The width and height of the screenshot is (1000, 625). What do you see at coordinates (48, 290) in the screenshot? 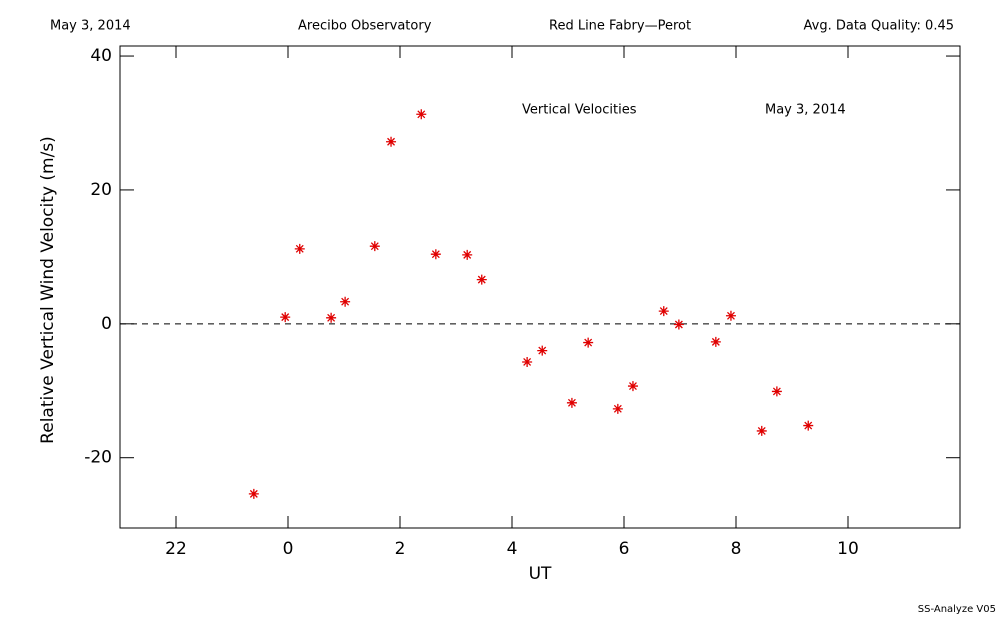
I see `y-axis-label: Relative Vertical Wind Velocity (m/s)` at bounding box center [48, 290].